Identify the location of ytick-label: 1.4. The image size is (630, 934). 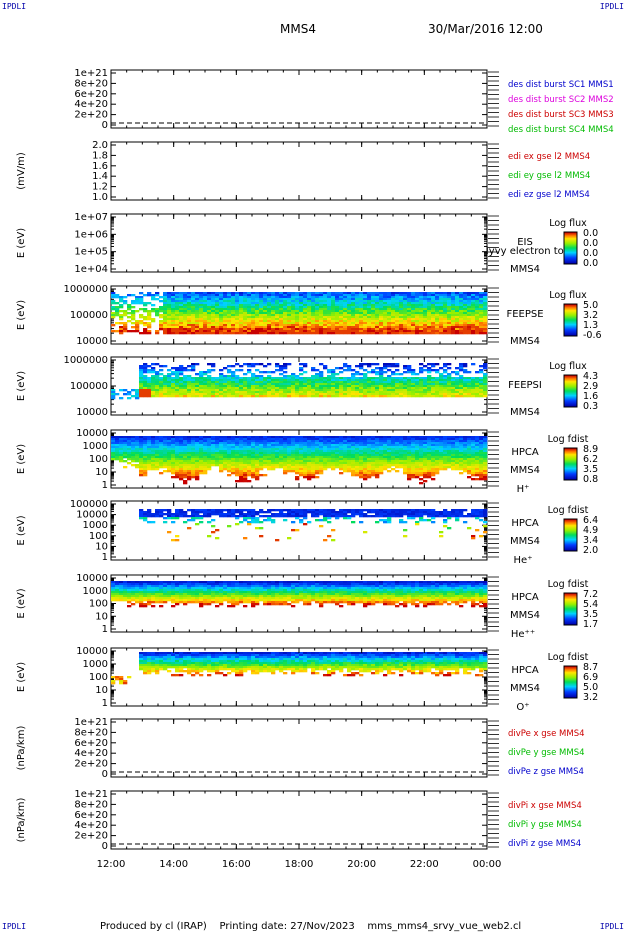
(100, 176).